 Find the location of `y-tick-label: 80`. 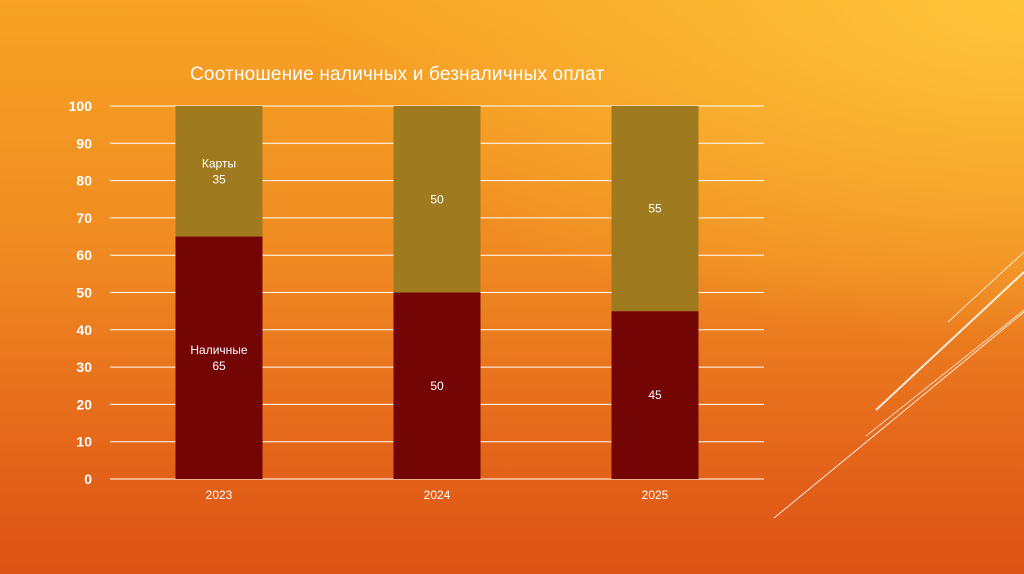

y-tick-label: 80 is located at coordinates (84, 181).